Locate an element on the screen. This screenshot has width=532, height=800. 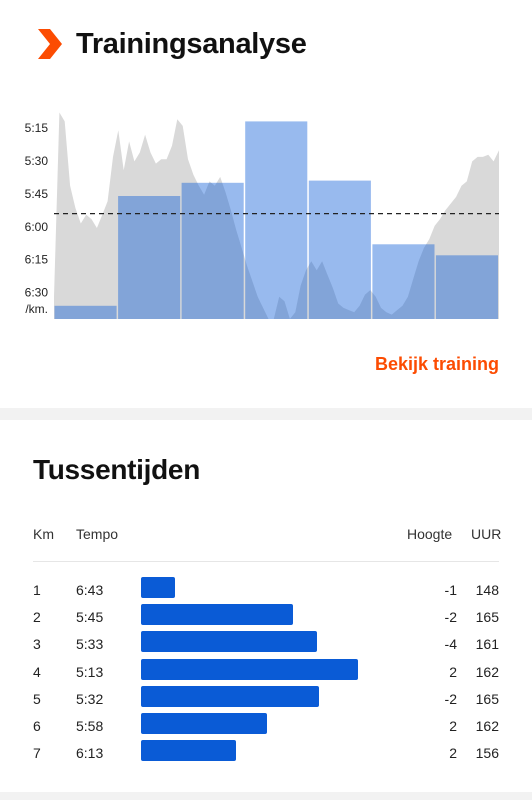
split-pace: 6:13 is located at coordinates (90, 753).